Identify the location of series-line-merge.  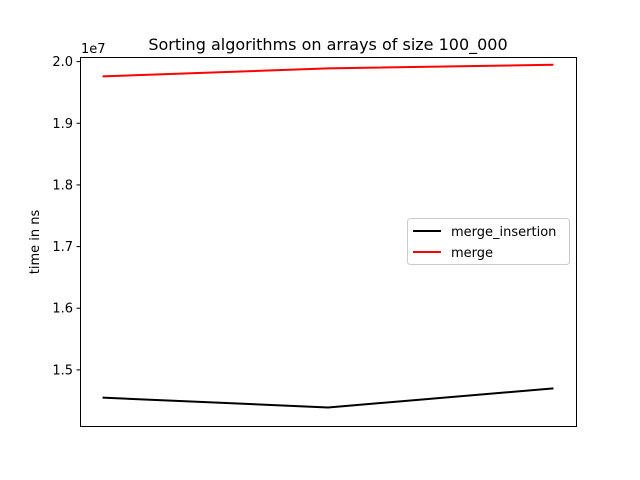
(328, 70).